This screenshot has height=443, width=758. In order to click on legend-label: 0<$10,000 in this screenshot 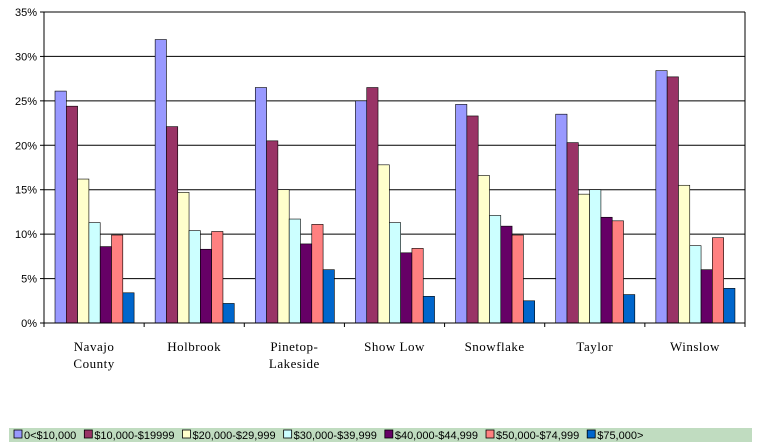, I will do `click(50, 436)`.